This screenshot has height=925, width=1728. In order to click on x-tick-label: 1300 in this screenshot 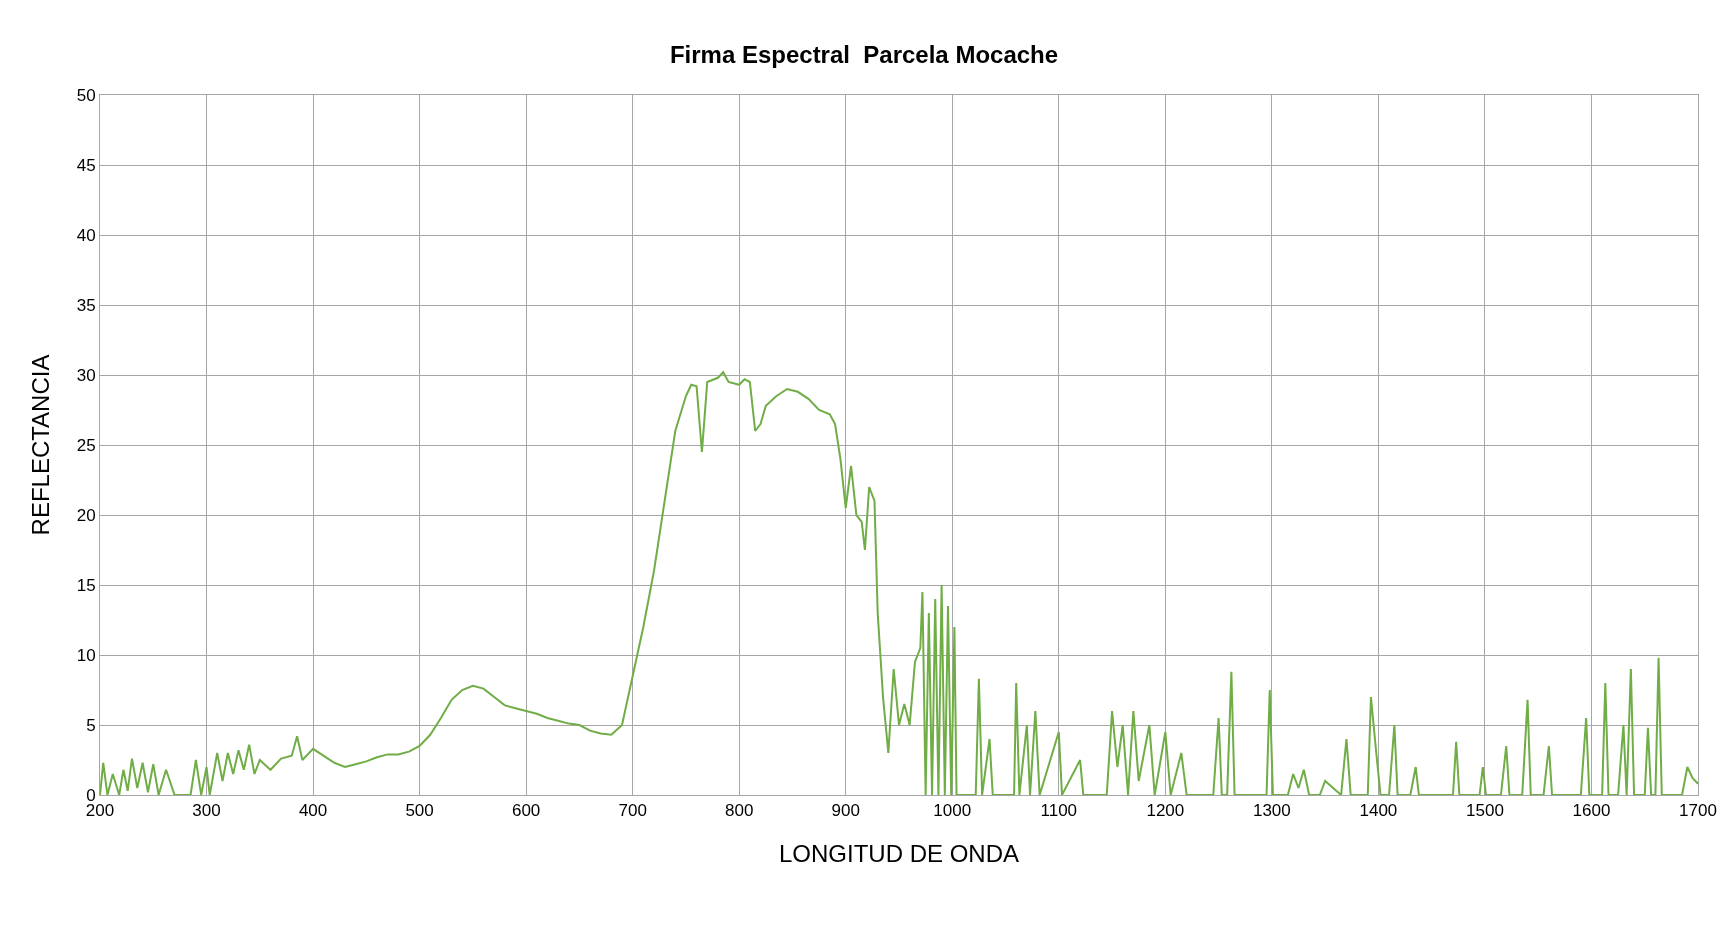, I will do `click(1271, 811)`.